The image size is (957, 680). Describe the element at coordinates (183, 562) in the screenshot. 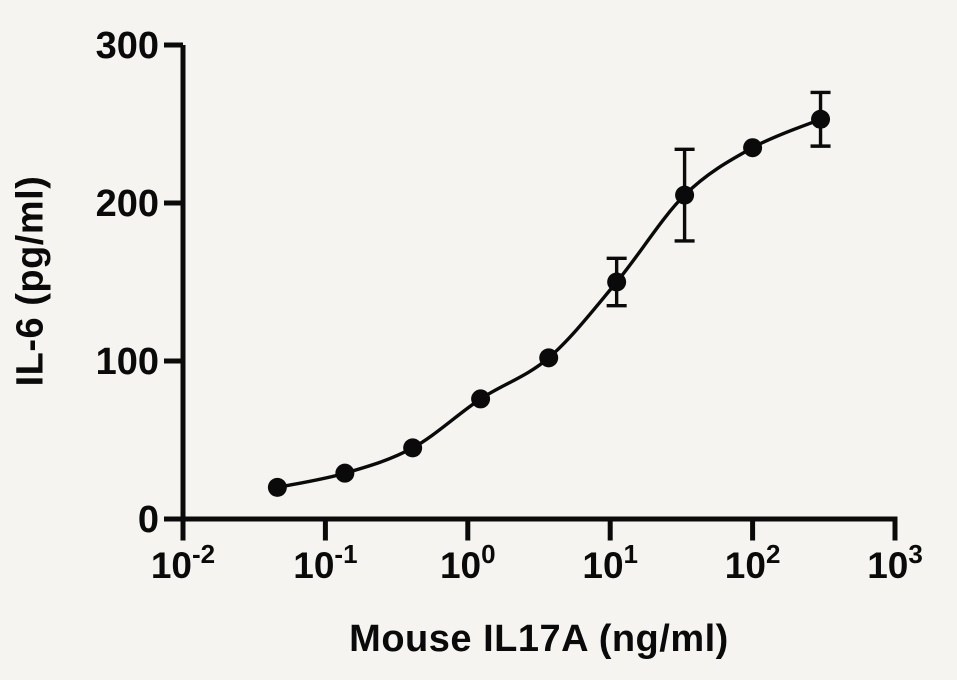

I see `x-tick-label: 10⁻²` at that location.